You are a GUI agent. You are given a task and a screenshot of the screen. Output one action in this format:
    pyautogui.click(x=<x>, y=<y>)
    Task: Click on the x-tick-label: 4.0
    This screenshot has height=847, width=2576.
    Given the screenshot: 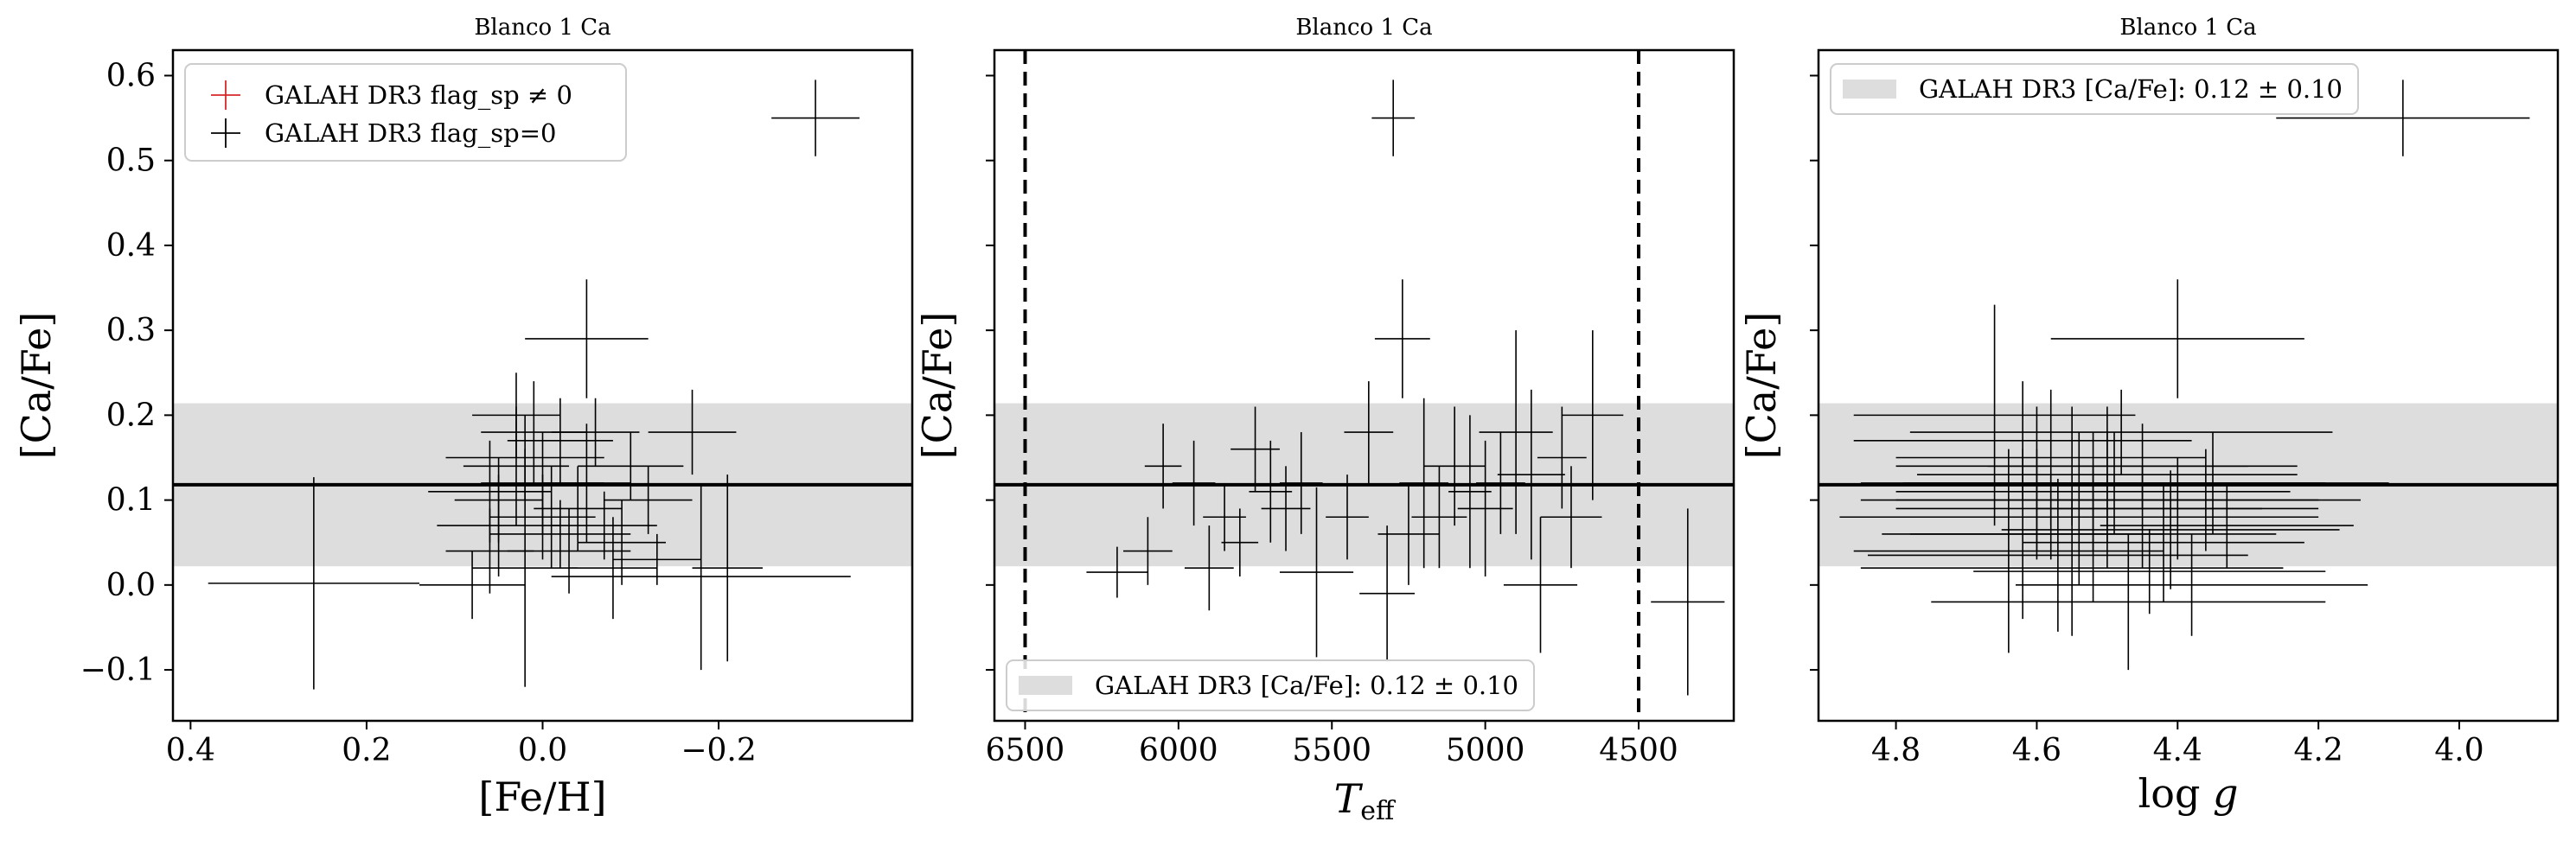 What is the action you would take?
    pyautogui.click(x=2458, y=750)
    